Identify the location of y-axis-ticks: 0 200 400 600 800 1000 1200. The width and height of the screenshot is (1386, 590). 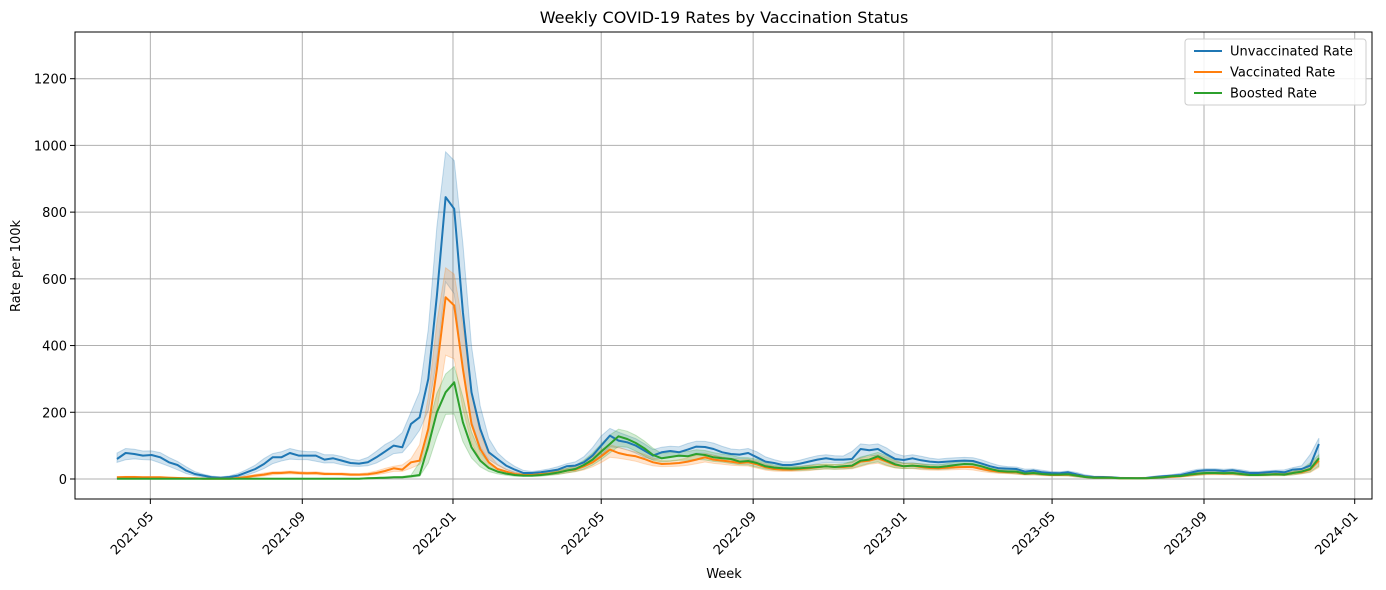
(54, 280).